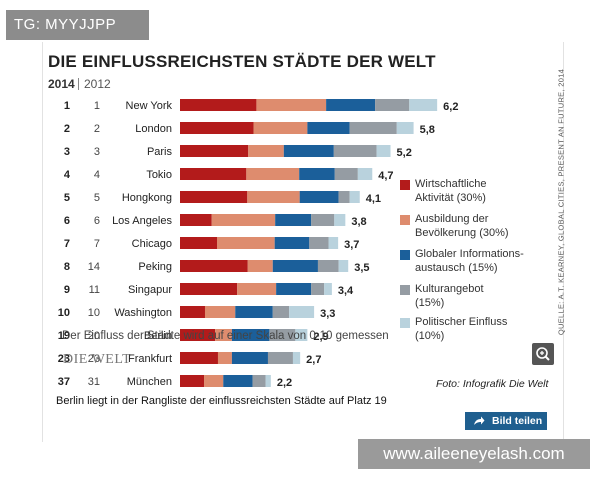  I want to click on total-value-label: 4,1, so click(373, 199).